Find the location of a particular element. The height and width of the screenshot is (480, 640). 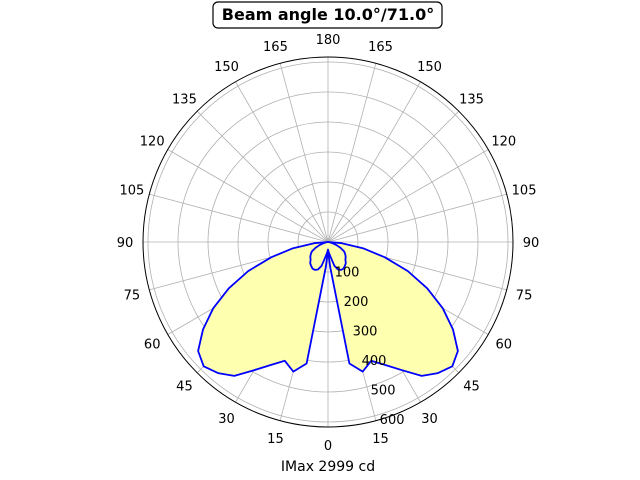

radial-tick-label: 200 is located at coordinates (356, 302).